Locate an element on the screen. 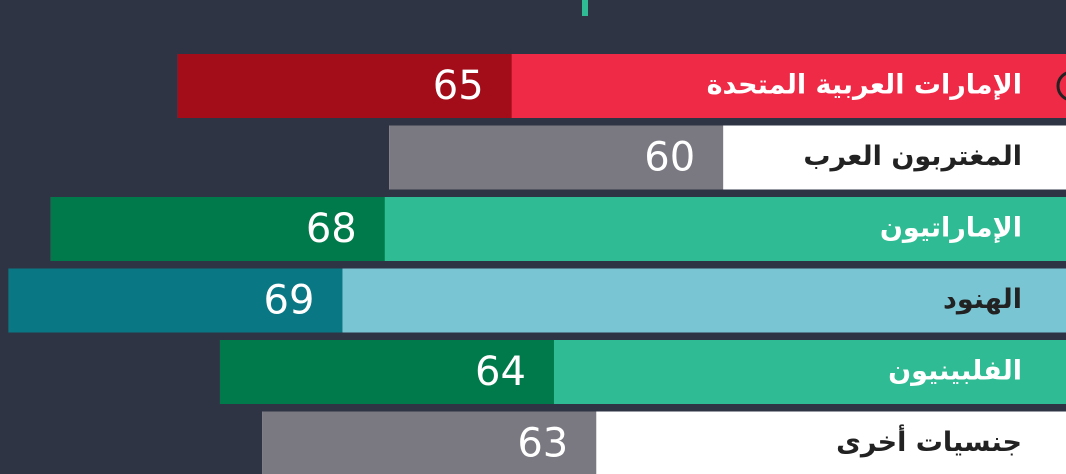  value-label: 64 is located at coordinates (500, 372).